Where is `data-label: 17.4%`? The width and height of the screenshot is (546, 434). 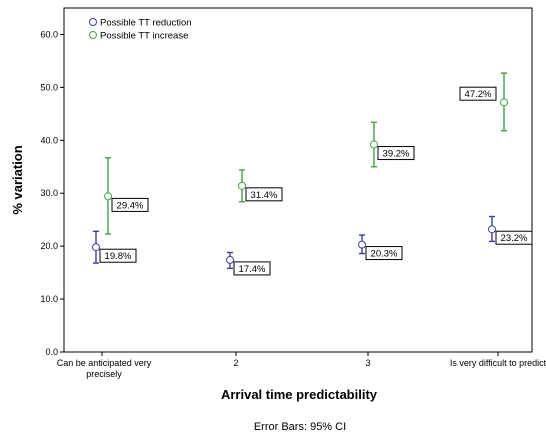 data-label: 17.4% is located at coordinates (252, 269).